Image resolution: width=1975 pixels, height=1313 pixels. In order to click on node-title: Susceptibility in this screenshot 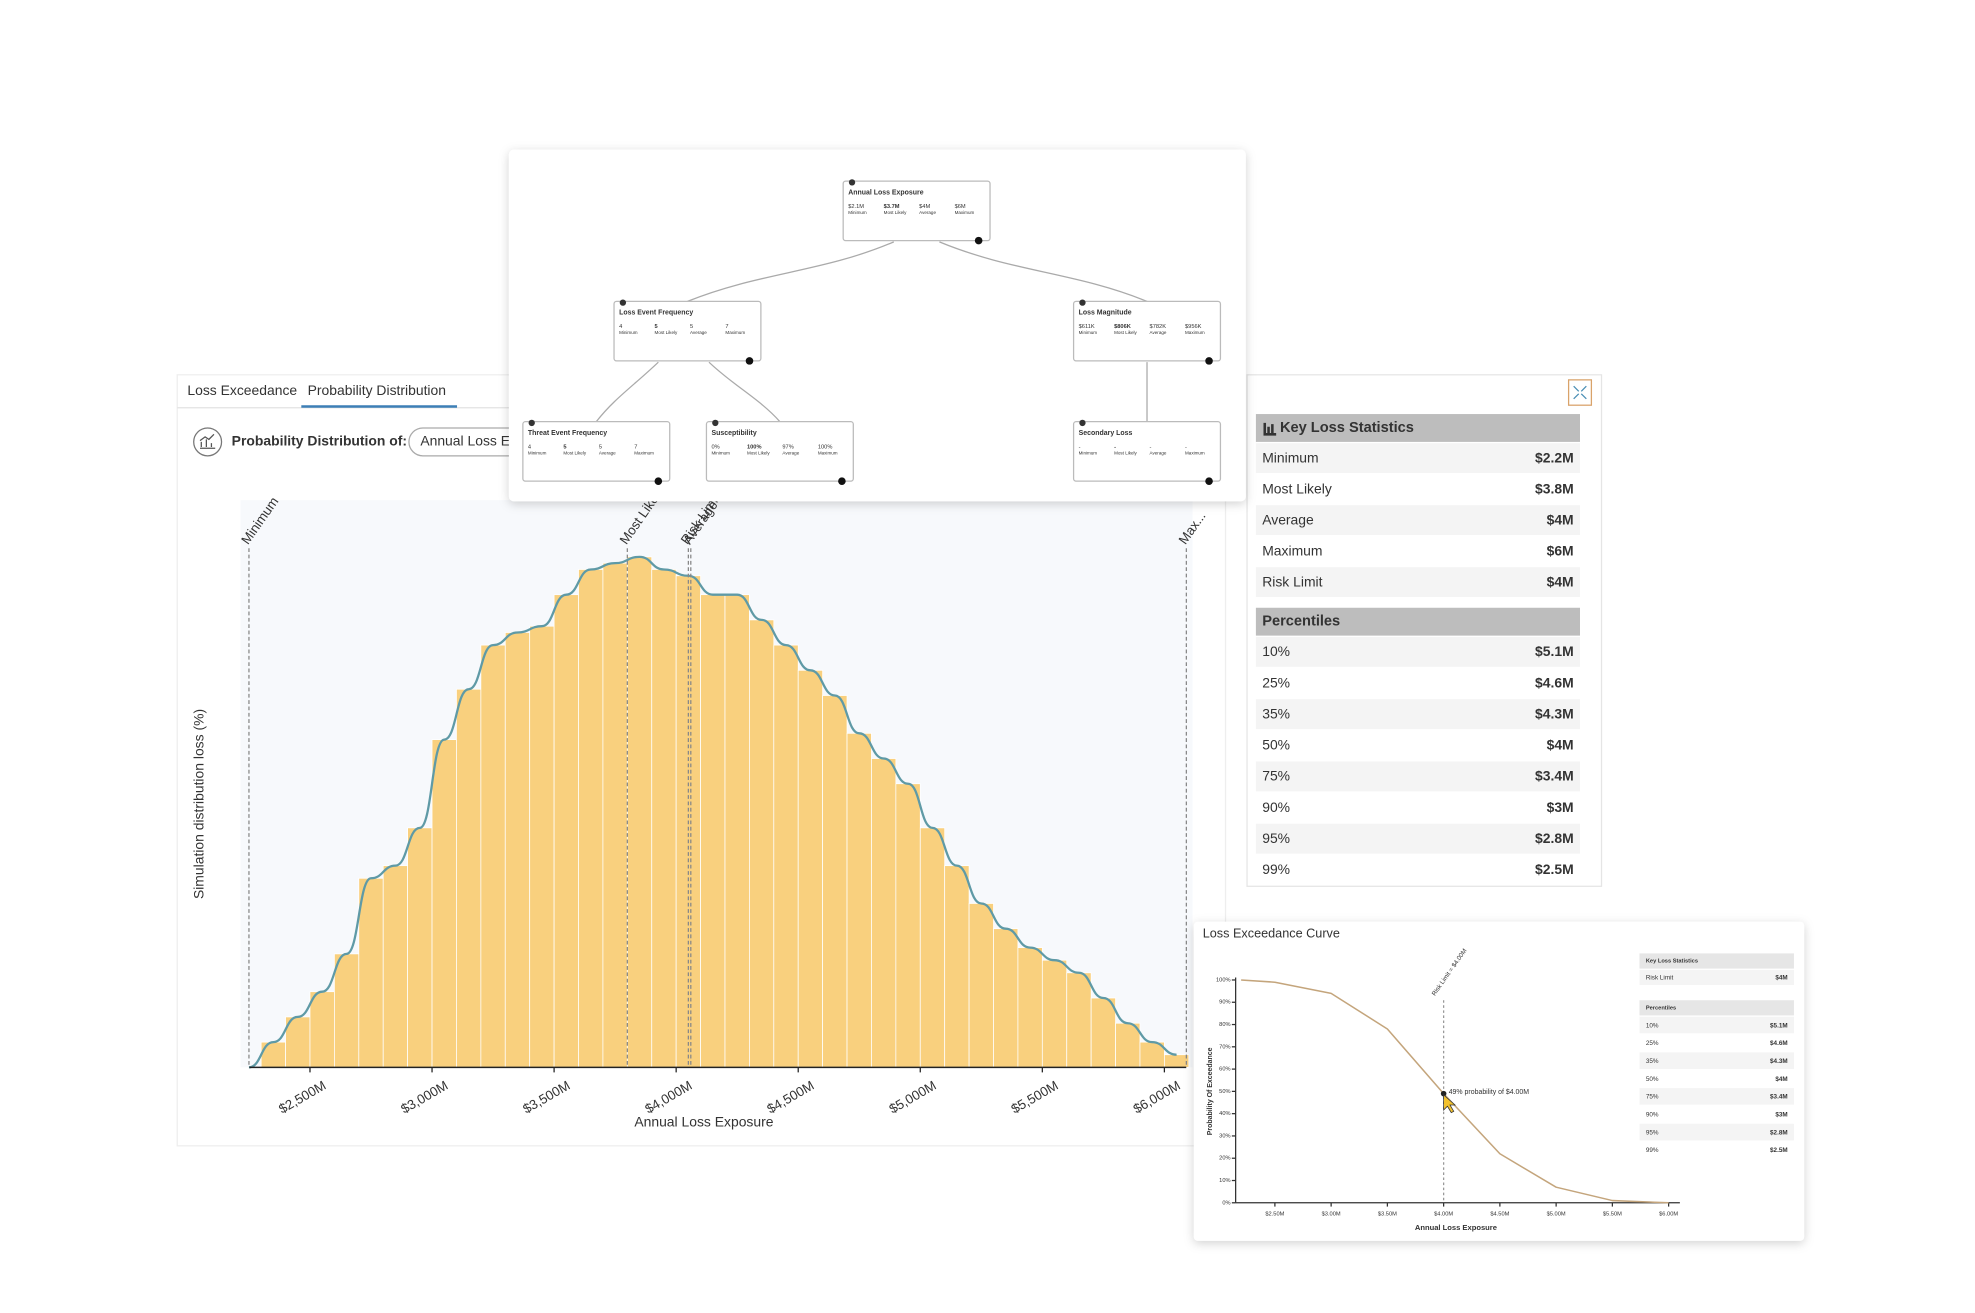, I will do `click(734, 433)`.